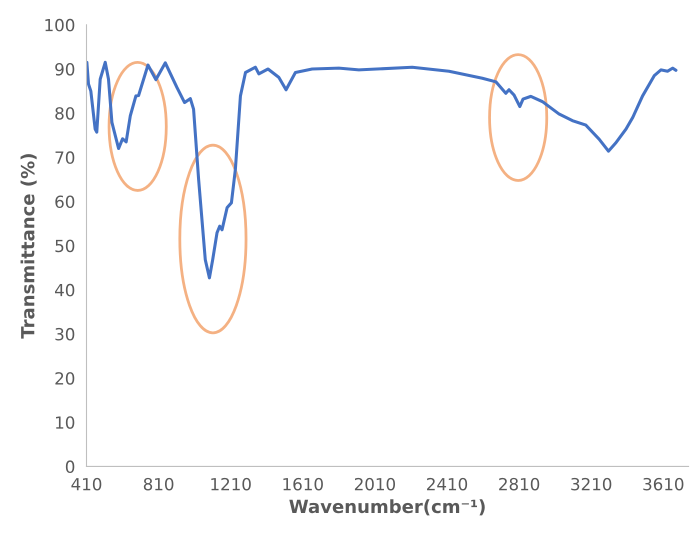 The width and height of the screenshot is (692, 552). What do you see at coordinates (65, 422) in the screenshot?
I see `y-tick-label: 10` at bounding box center [65, 422].